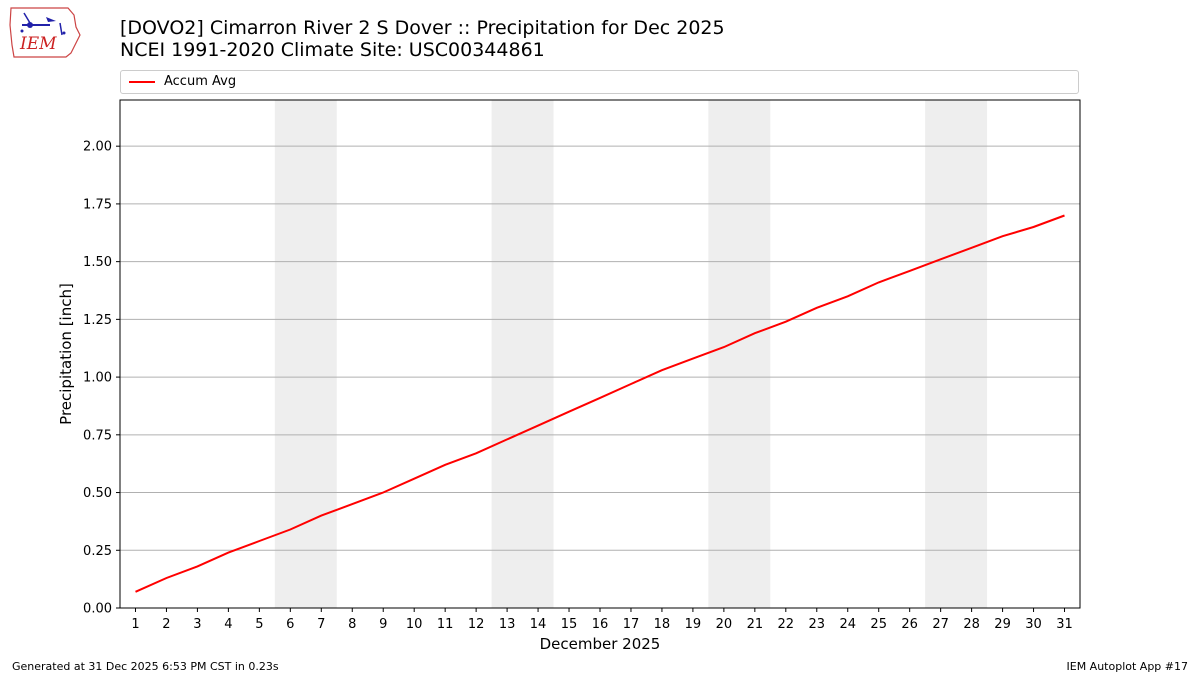 This screenshot has height=675, width=1200. What do you see at coordinates (940, 624) in the screenshot?
I see `x-tick-label: 27` at bounding box center [940, 624].